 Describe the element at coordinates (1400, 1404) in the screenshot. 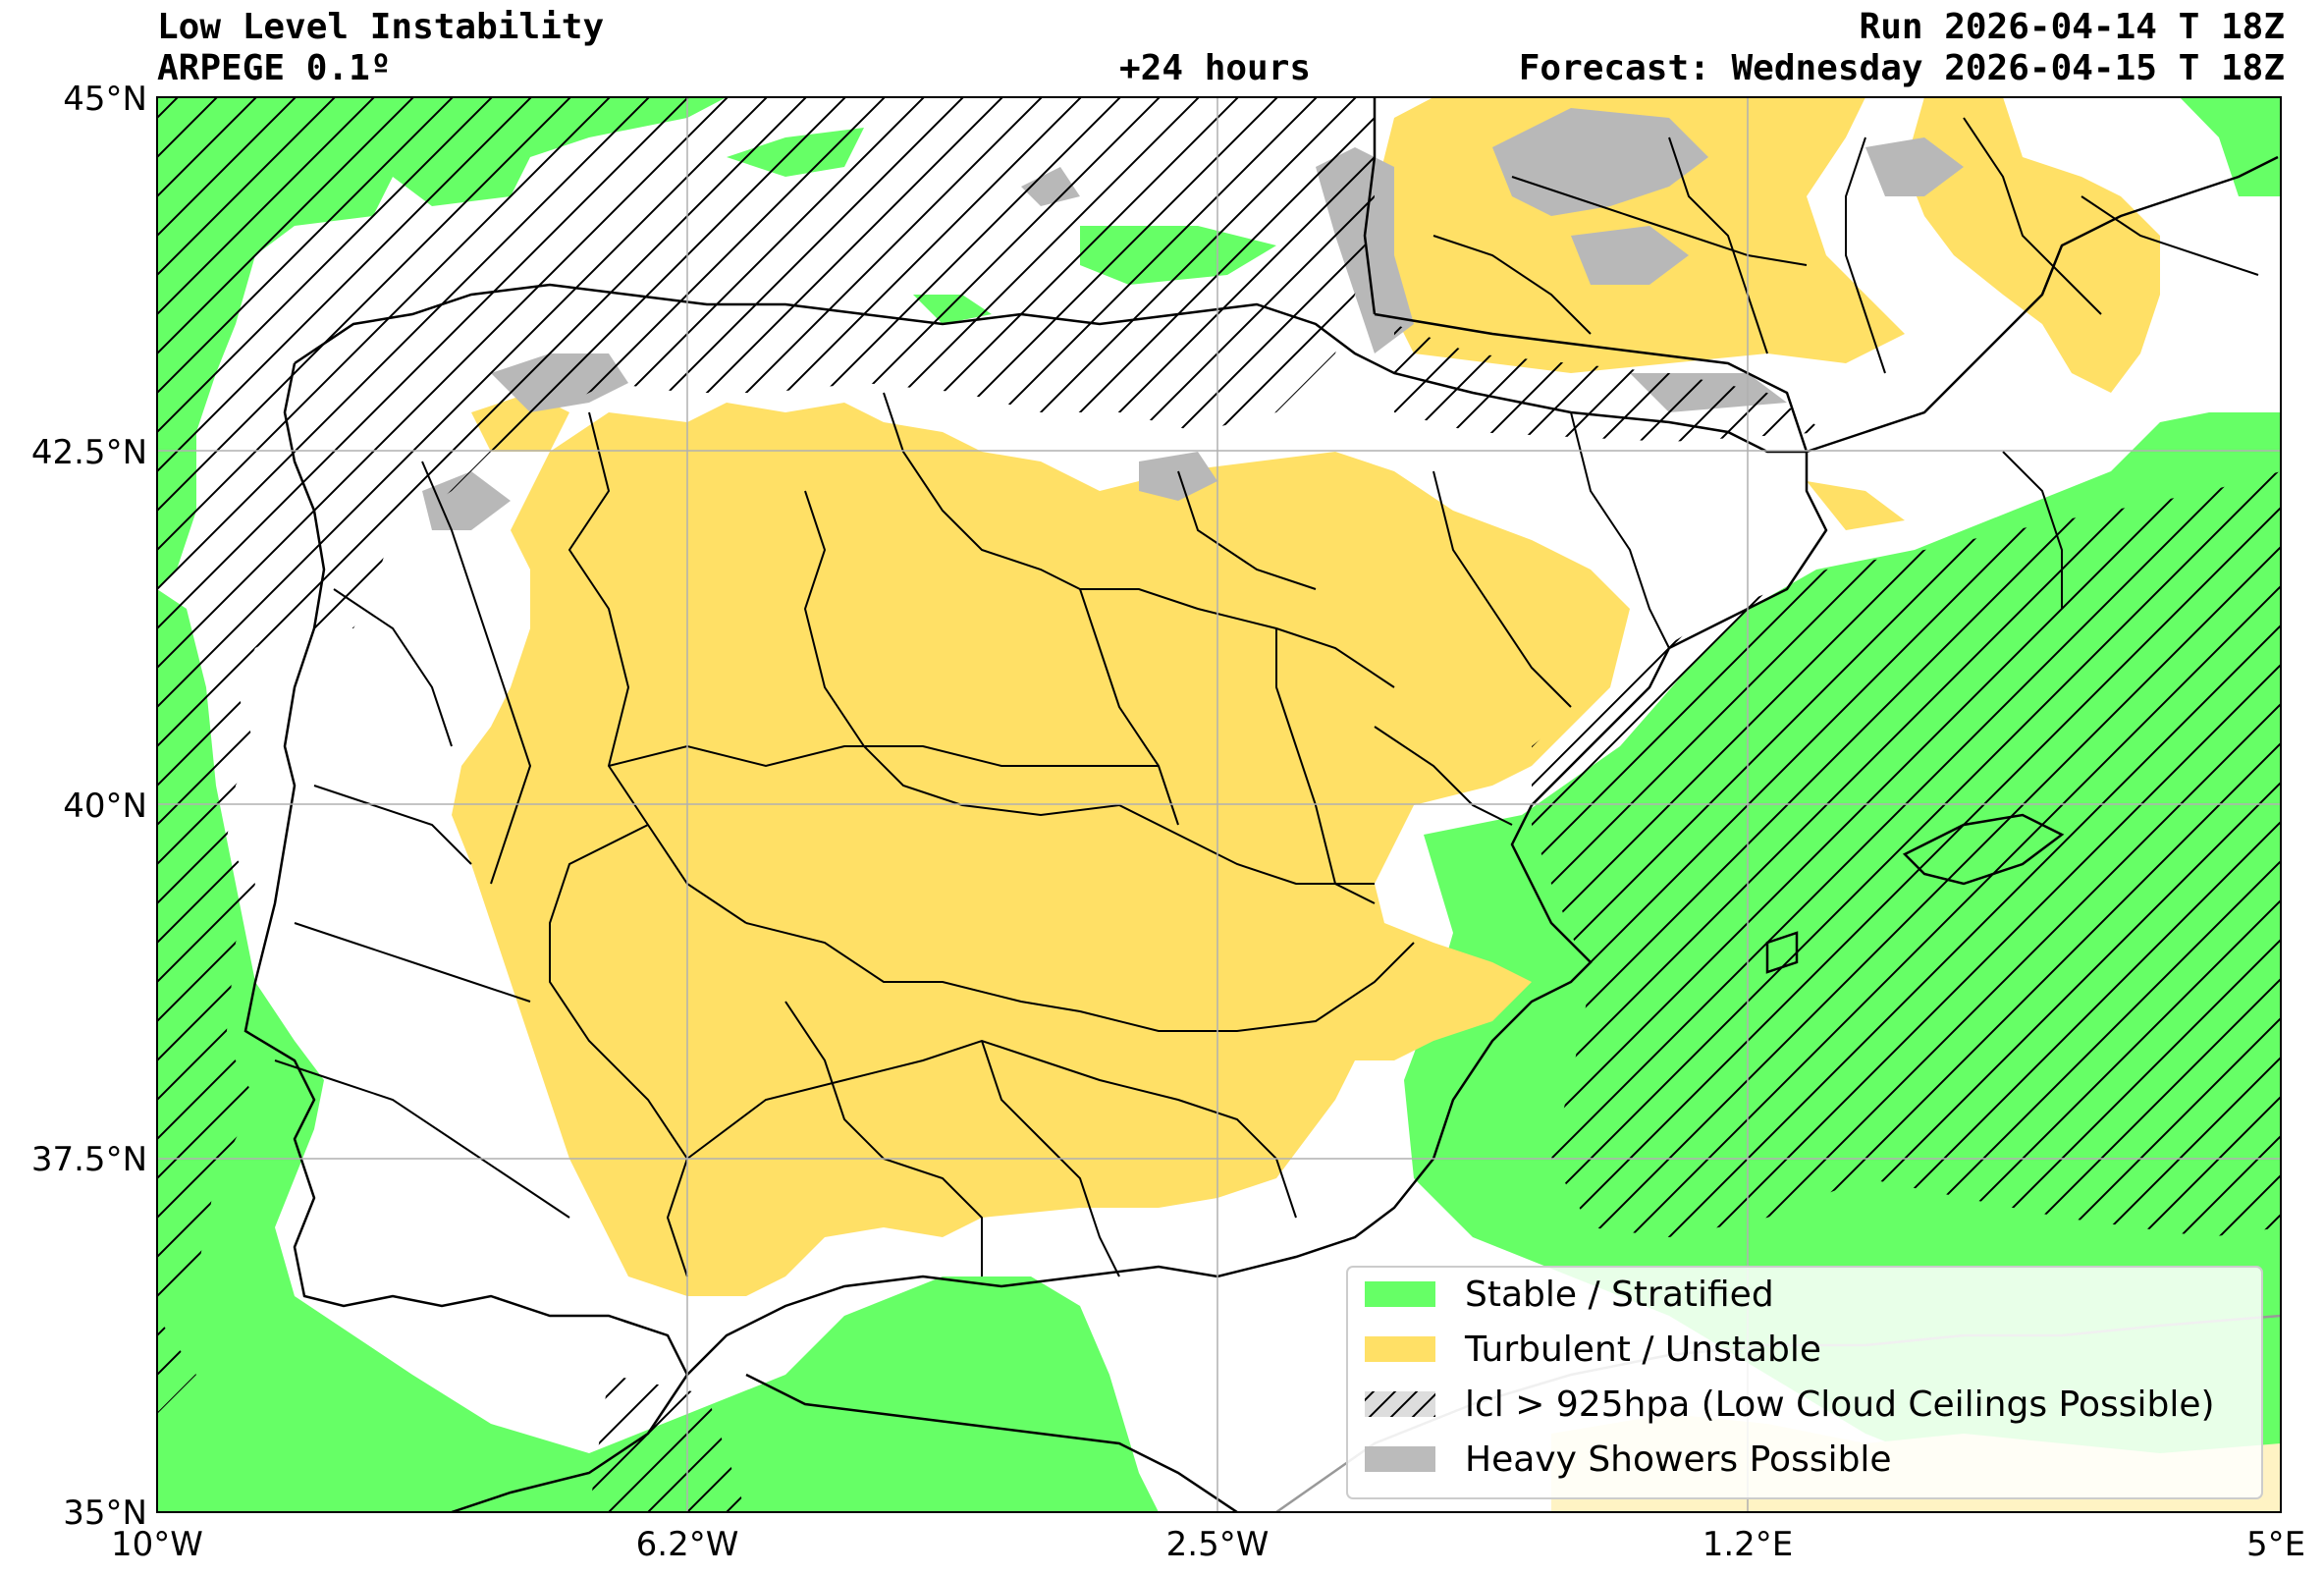

I see `legend-swatch-lcl` at that location.